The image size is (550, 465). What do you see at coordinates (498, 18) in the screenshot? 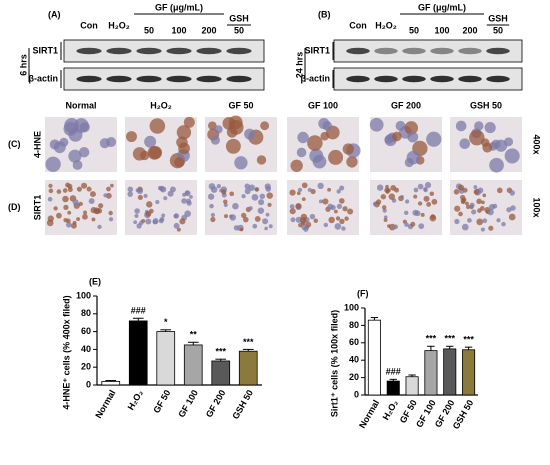
I see `control-label: GSH` at bounding box center [498, 18].